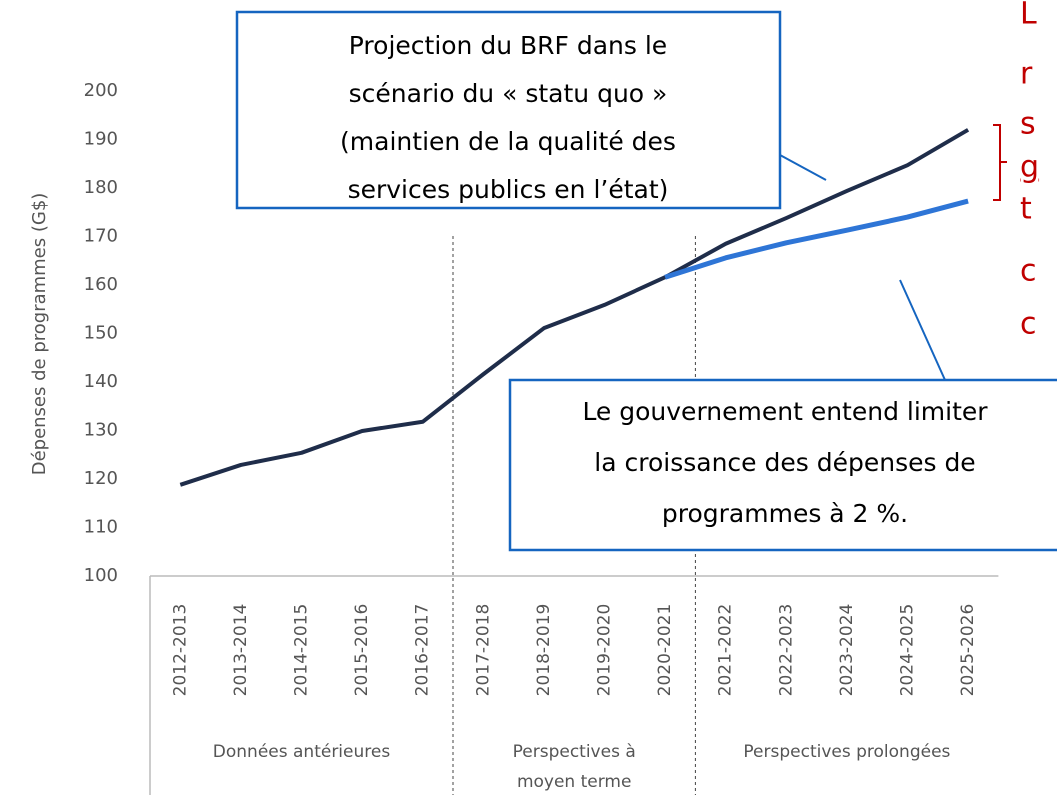 The width and height of the screenshot is (1057, 795). I want to click on x-tick-label: 2025-2026, so click(968, 650).